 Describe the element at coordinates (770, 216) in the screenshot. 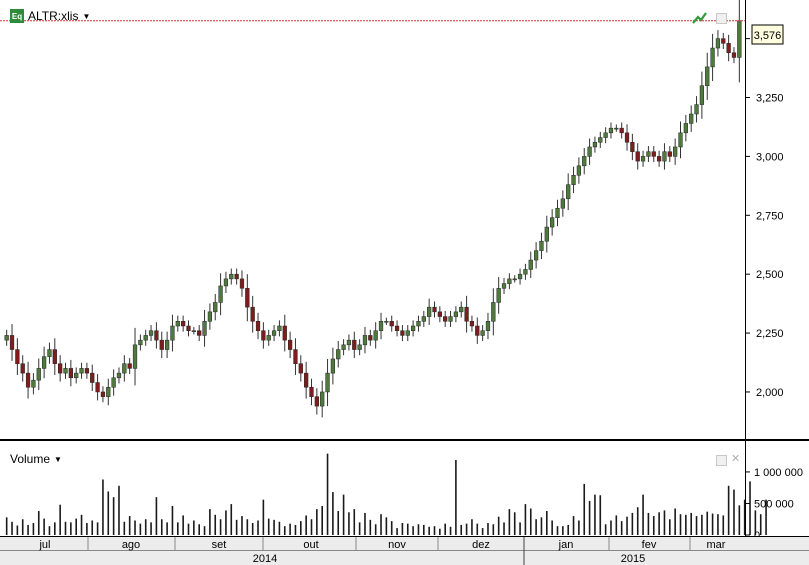

I see `price-tick-label: 2,750` at that location.